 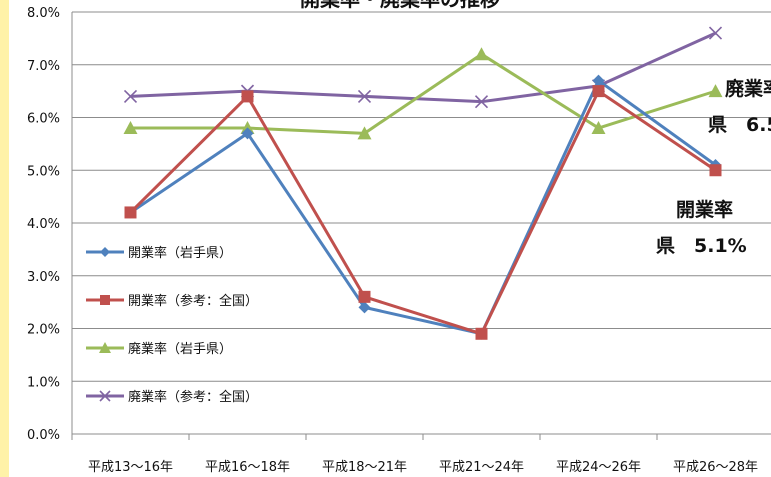 I want to click on legend-entry: 開業率（岩手県）, so click(x=159, y=253).